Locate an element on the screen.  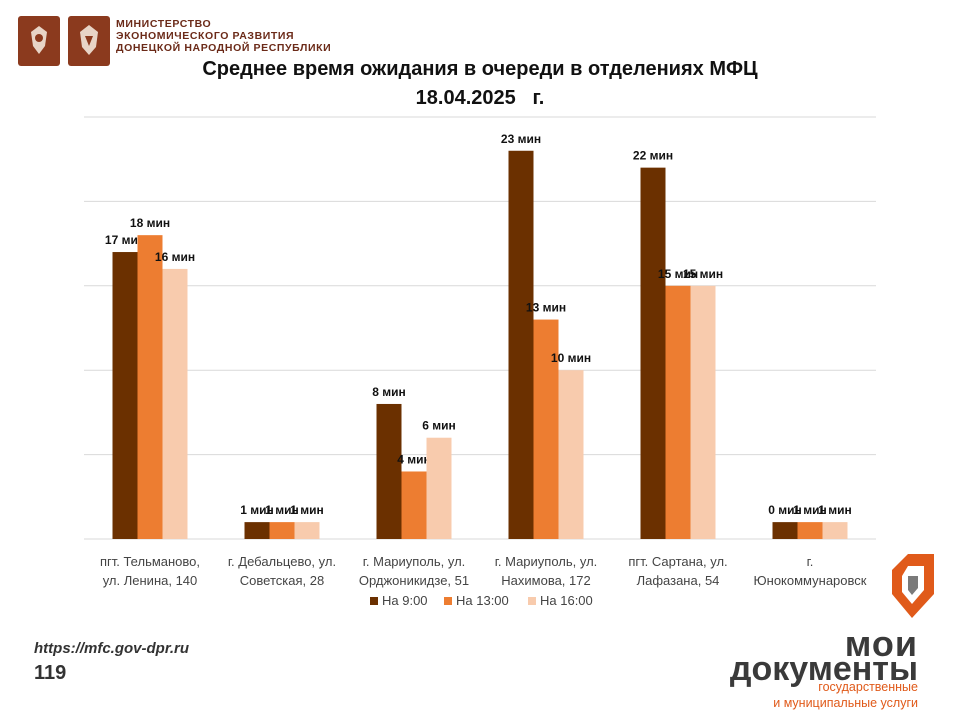
category-label: пгт. Тельманово, is located at coordinates (150, 561).